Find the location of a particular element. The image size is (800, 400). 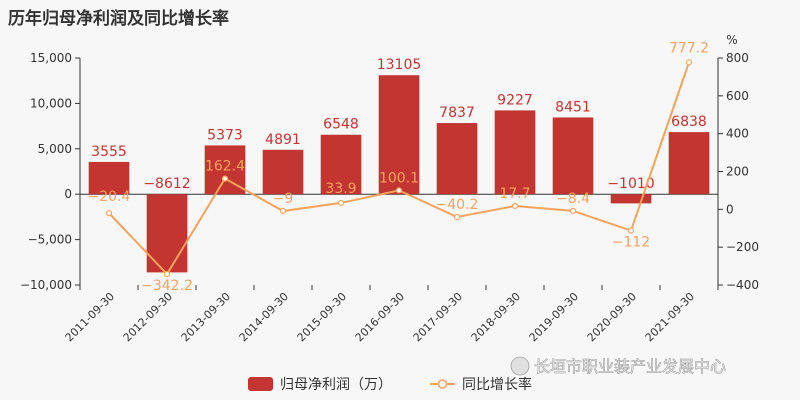

y-right-tick-label: 600 is located at coordinates (737, 96).